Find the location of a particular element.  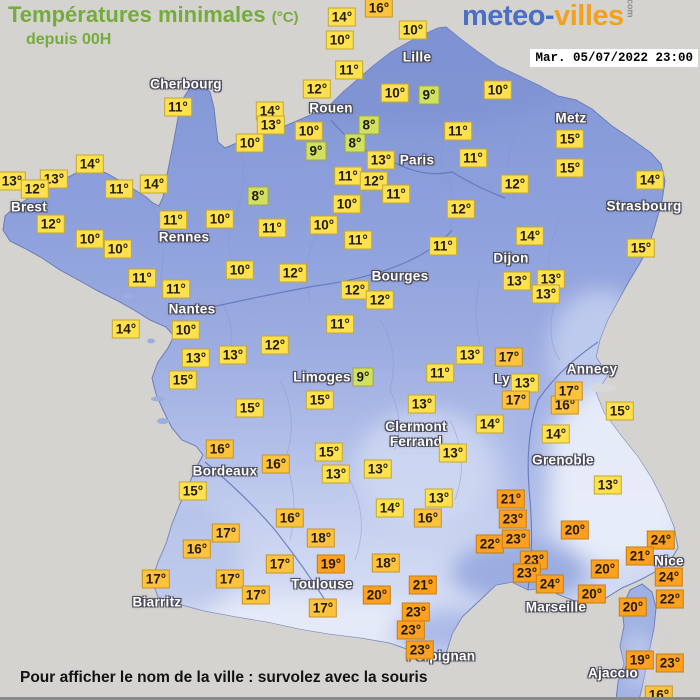

site-logo: meteo-villes .com is located at coordinates (553, 16).